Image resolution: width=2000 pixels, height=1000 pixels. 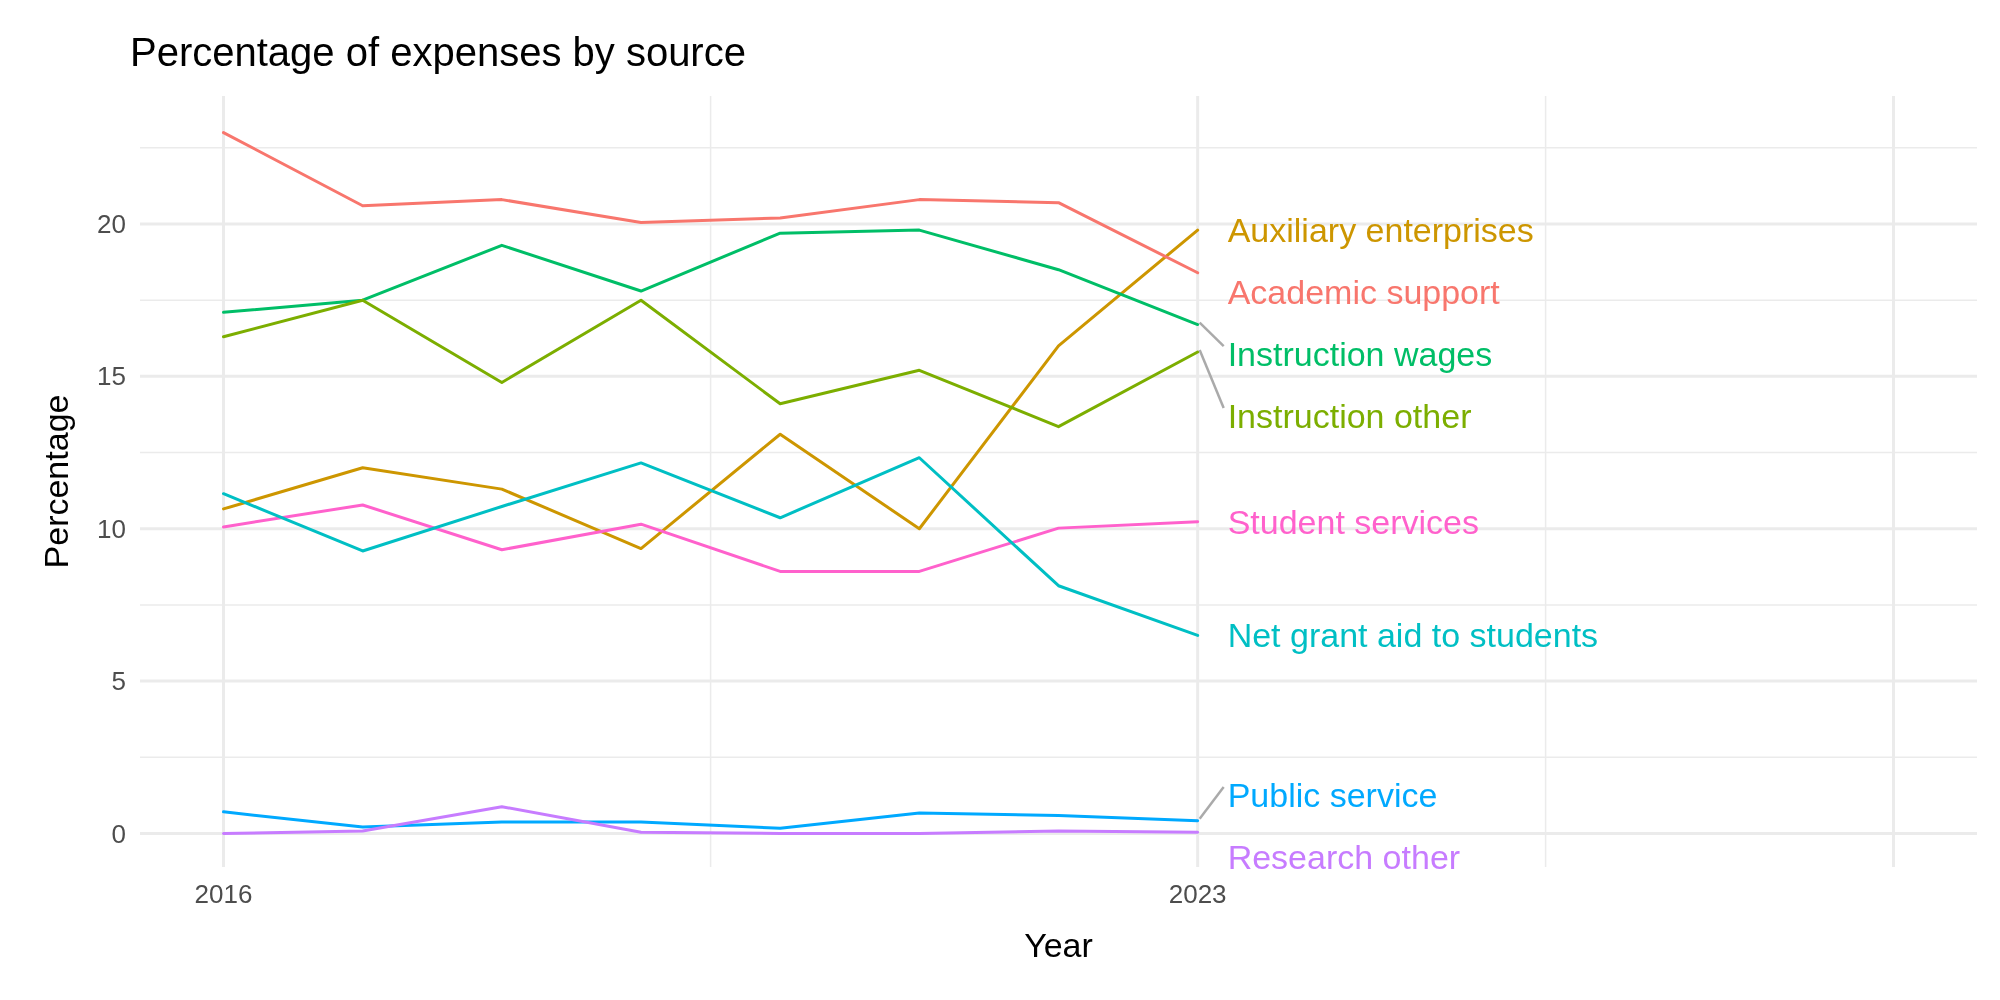 I want to click on y-tick-label: 5, so click(x=118, y=681).